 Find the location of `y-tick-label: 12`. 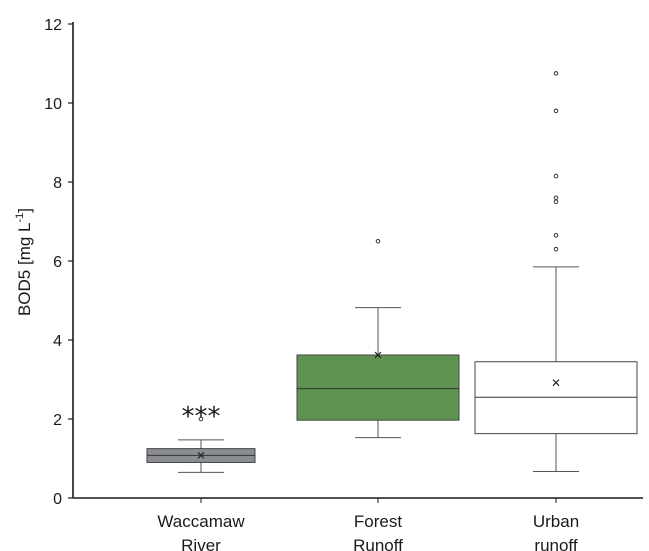

y-tick-label: 12 is located at coordinates (53, 25).